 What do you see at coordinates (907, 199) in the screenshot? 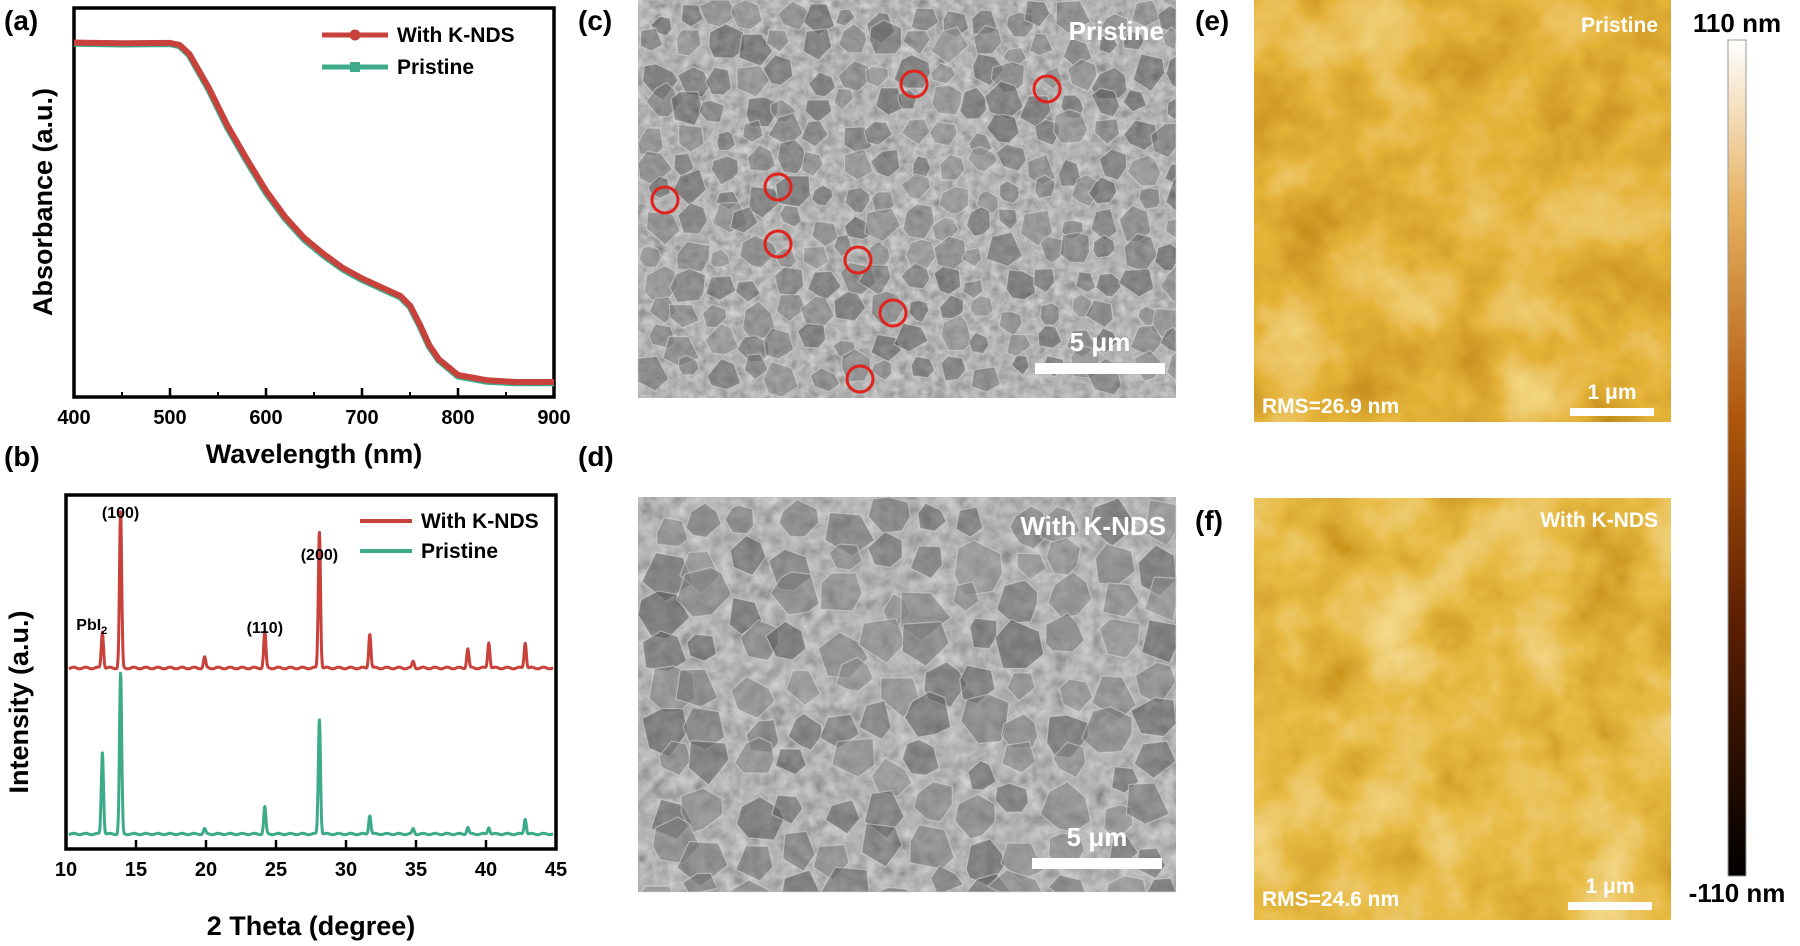
I see `sem-image-pristine: Pristine 5 μm` at bounding box center [907, 199].